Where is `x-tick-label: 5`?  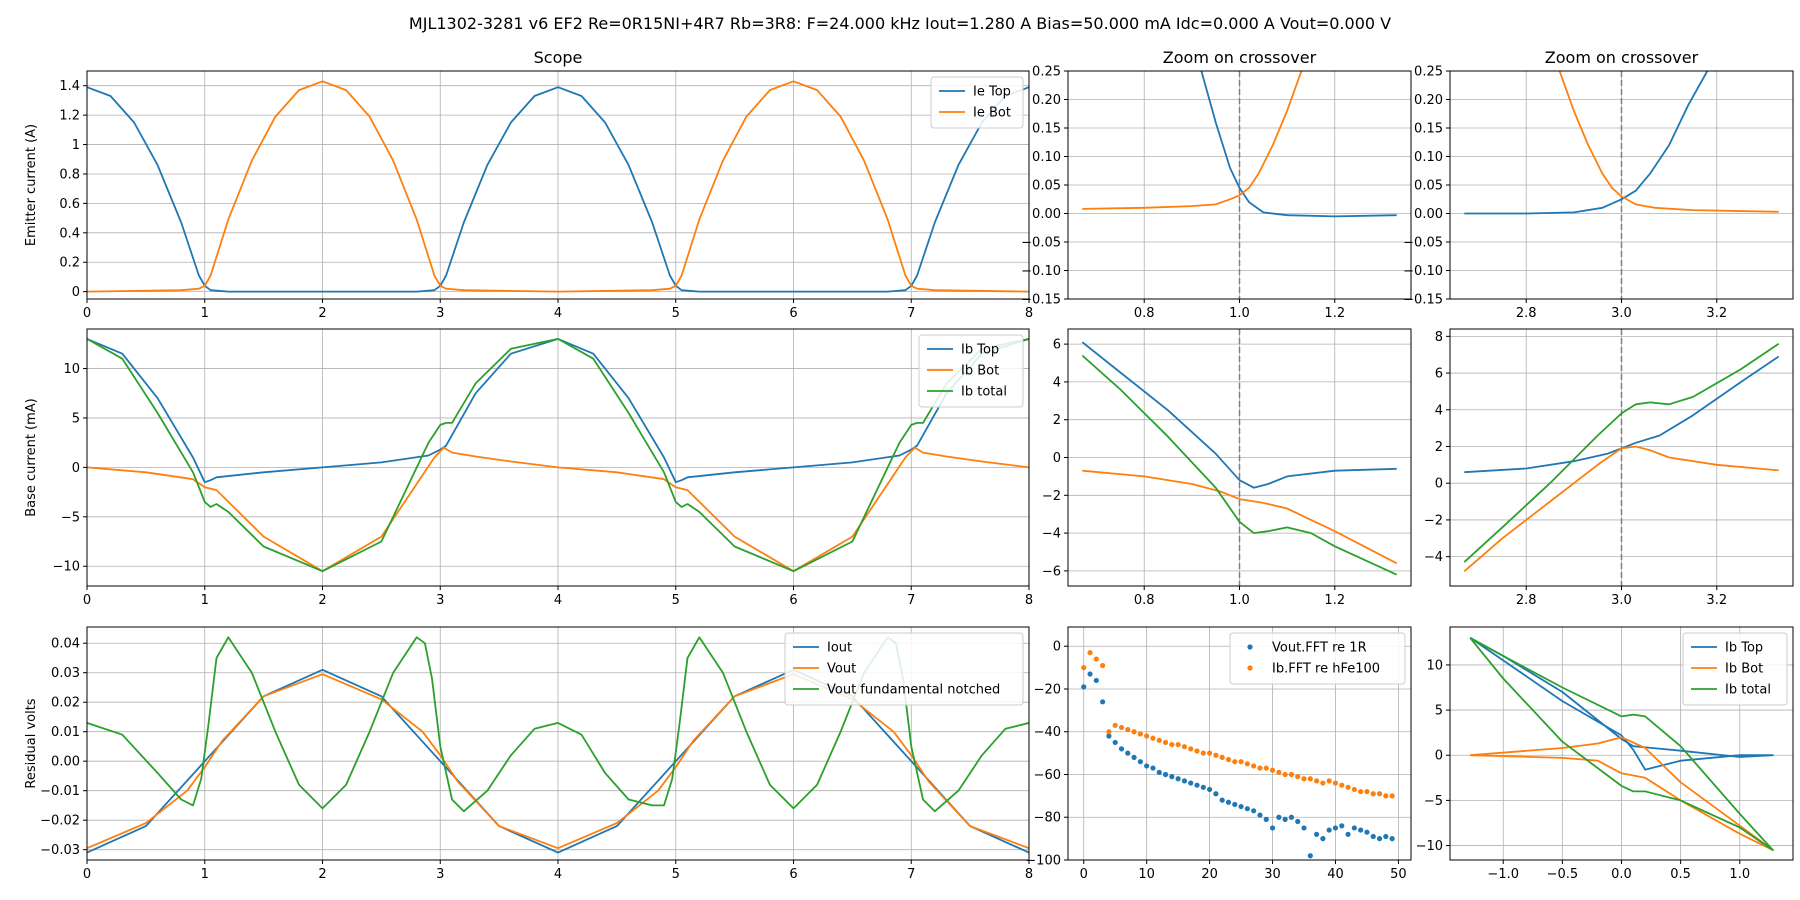 x-tick-label: 5 is located at coordinates (676, 313).